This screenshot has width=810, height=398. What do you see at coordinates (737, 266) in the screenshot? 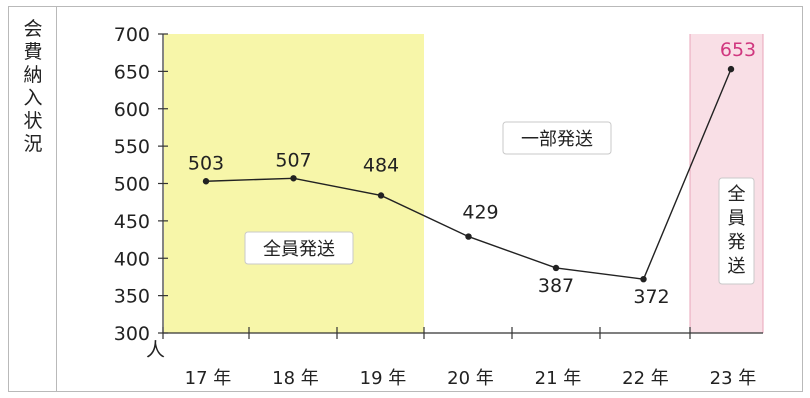
I see `region-label-char: 送` at bounding box center [737, 266].